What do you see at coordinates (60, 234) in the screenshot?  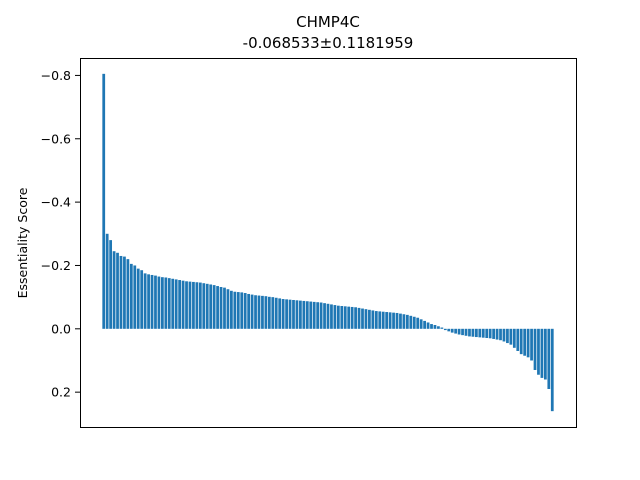 I see `y-axis: −0.8 −0.6 −0.4 −0.2 0.0 0.2` at bounding box center [60, 234].